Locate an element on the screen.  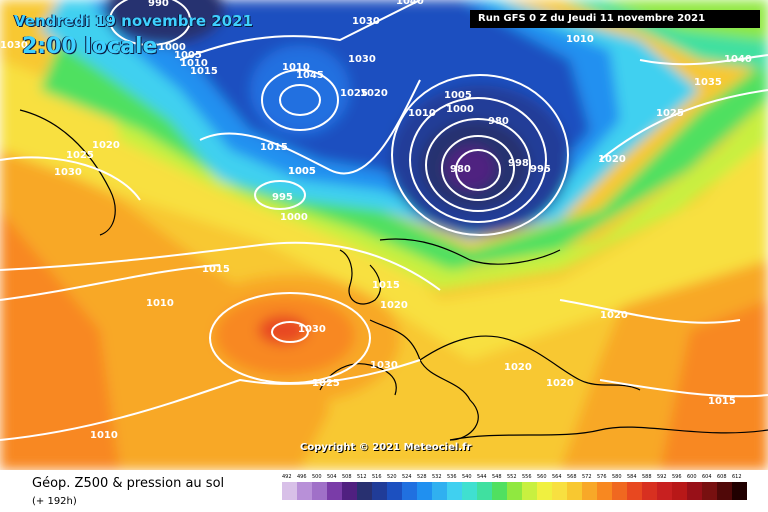
copyright-notice: Copyright © 2021 Meteociel.fr is located at coordinates (386, 447).